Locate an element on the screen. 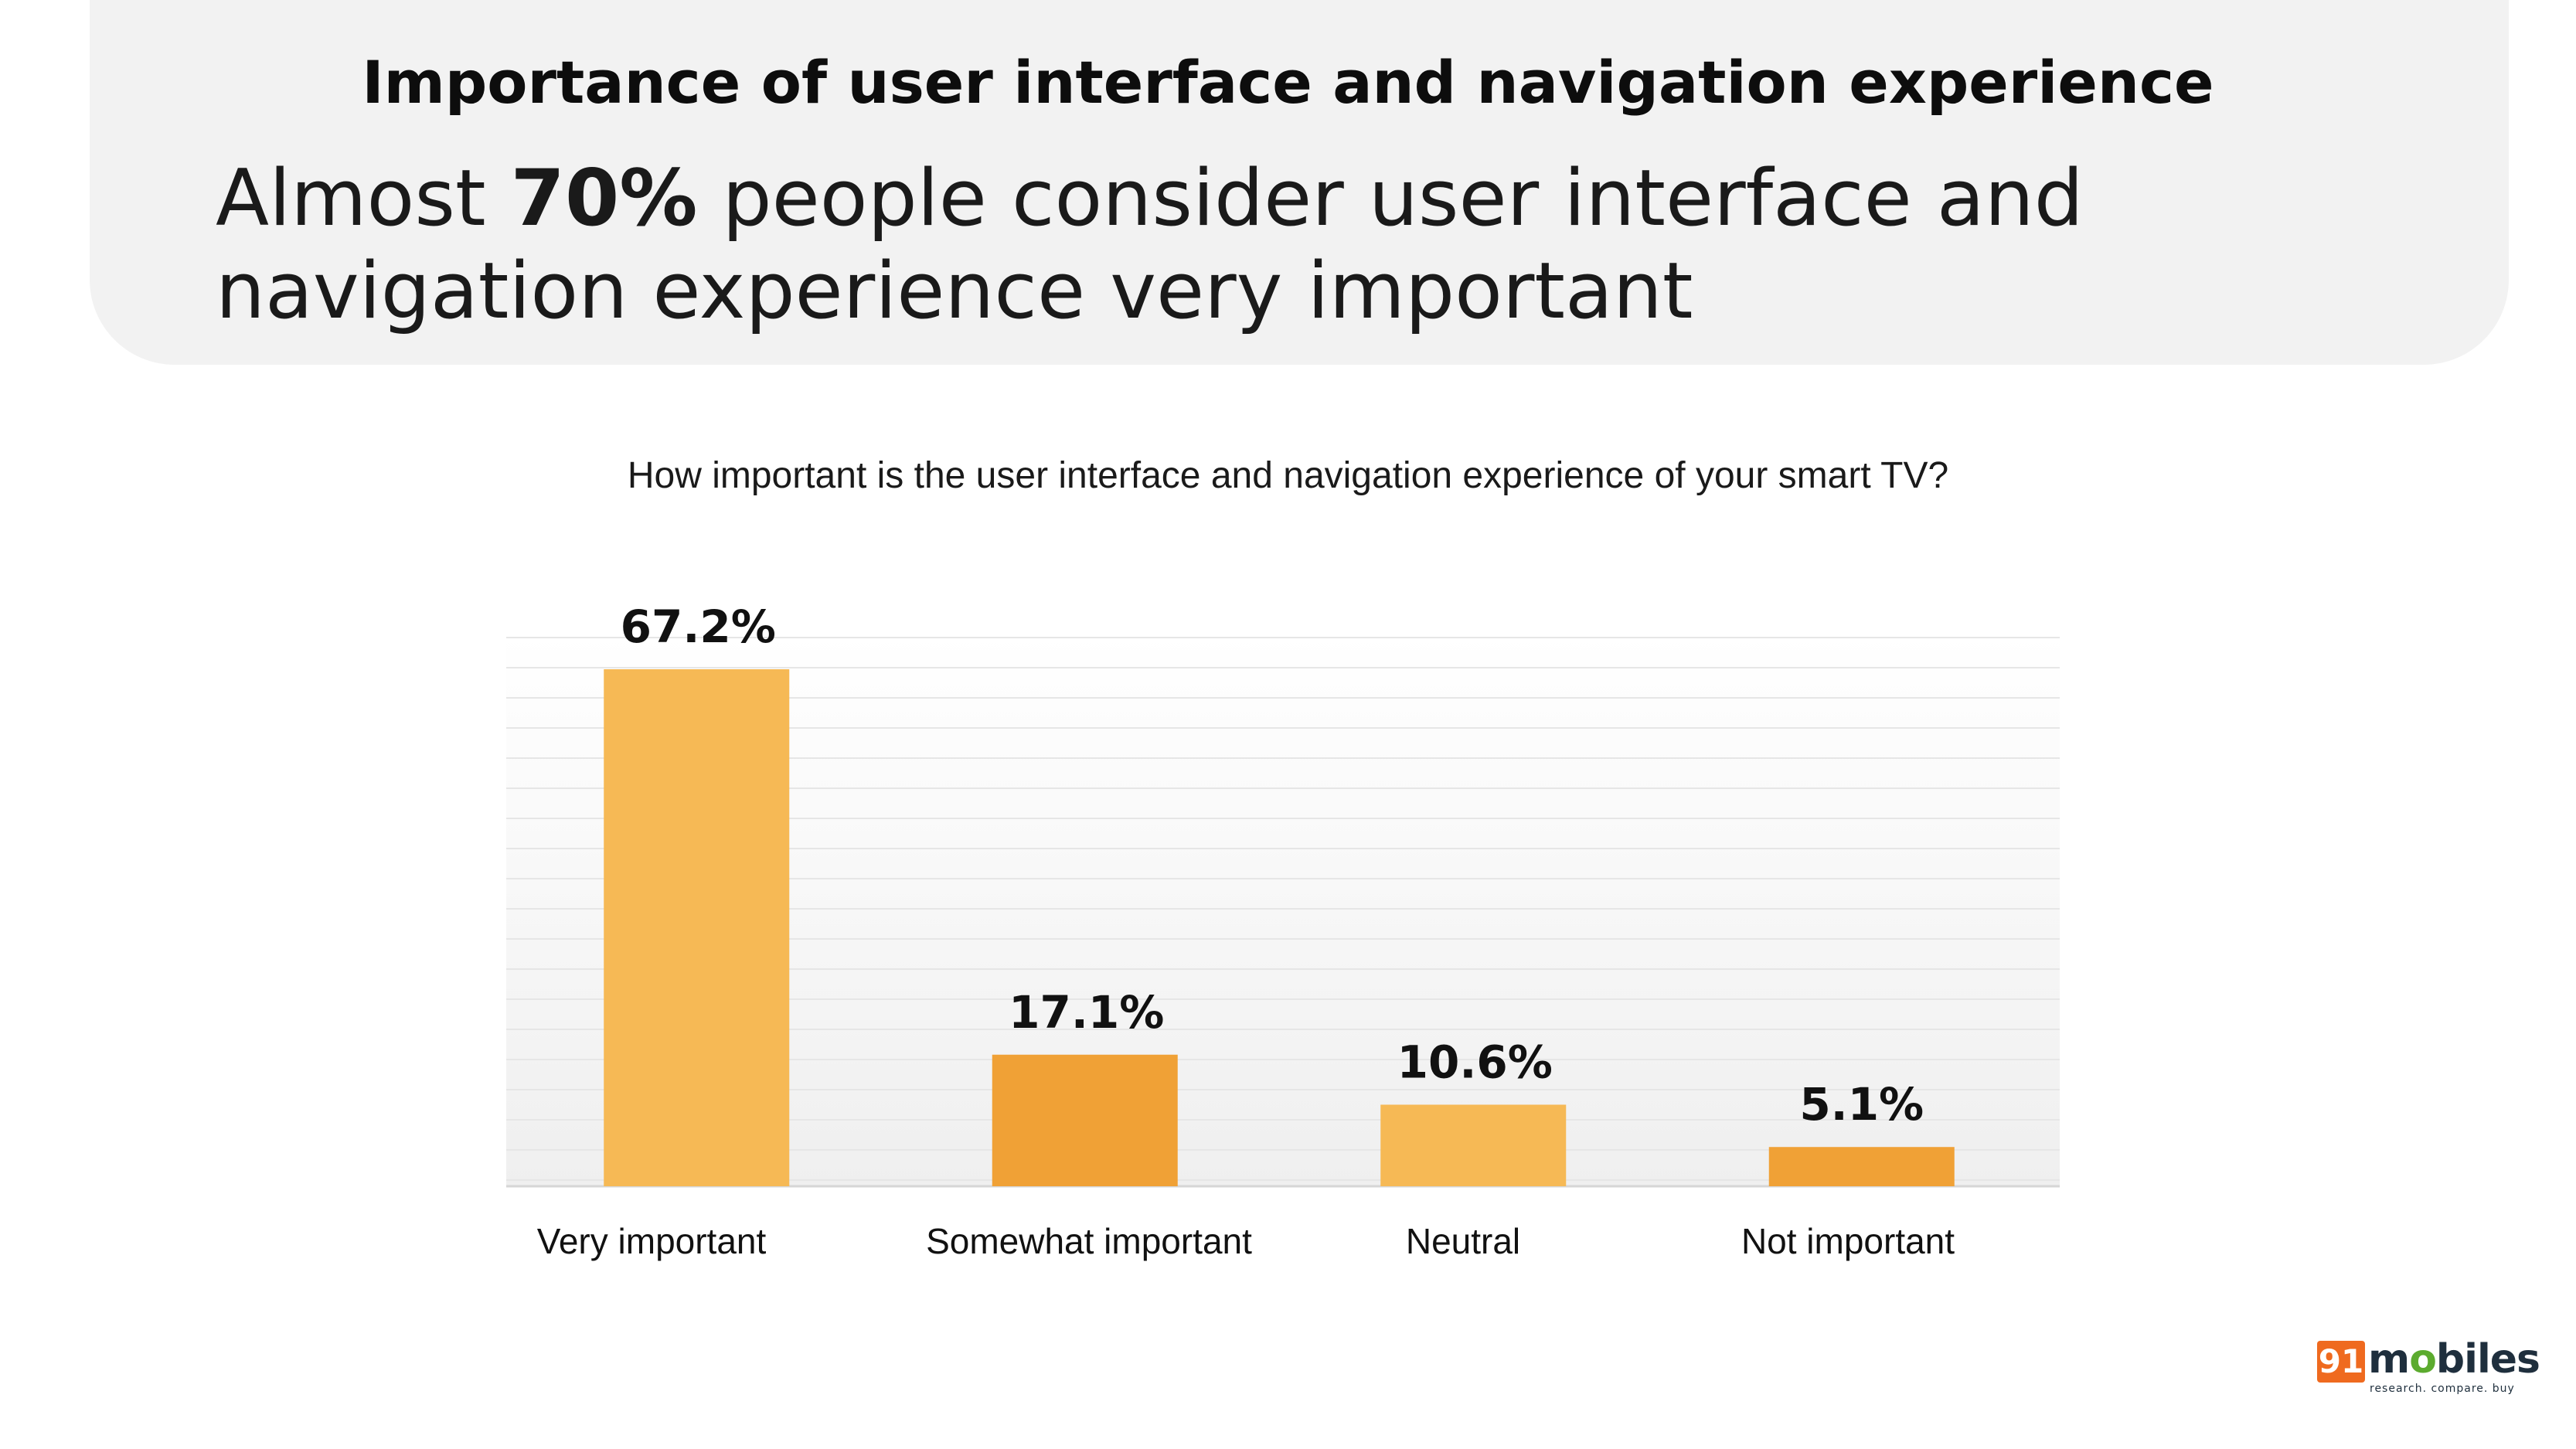 This screenshot has height=1449, width=2576. logo-number: 91 is located at coordinates (2341, 1362).